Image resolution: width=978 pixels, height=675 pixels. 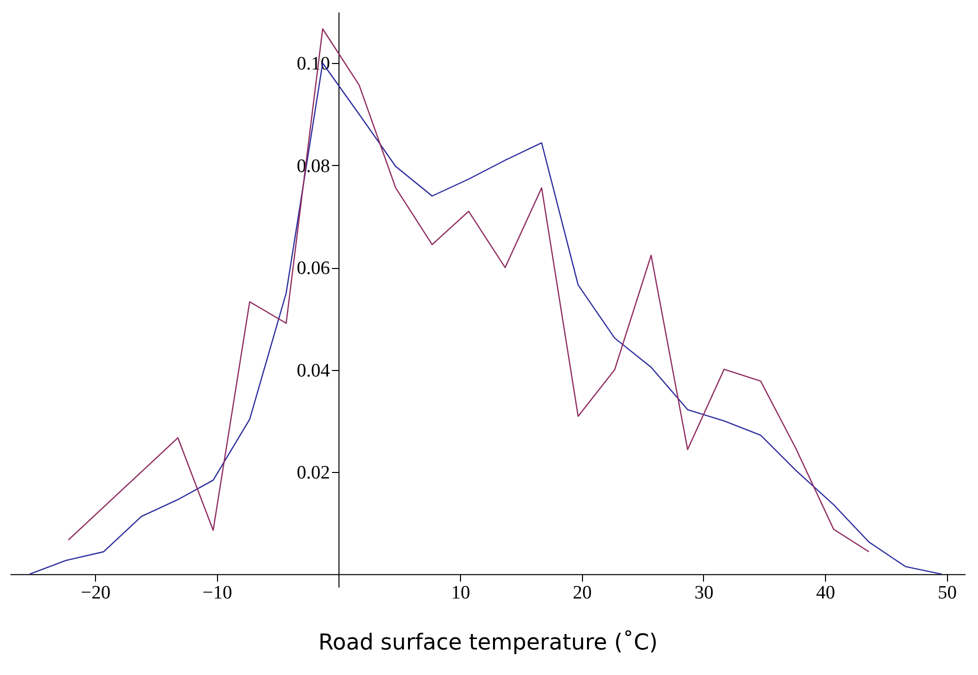 I want to click on x-tick-label: 30, so click(x=704, y=593).